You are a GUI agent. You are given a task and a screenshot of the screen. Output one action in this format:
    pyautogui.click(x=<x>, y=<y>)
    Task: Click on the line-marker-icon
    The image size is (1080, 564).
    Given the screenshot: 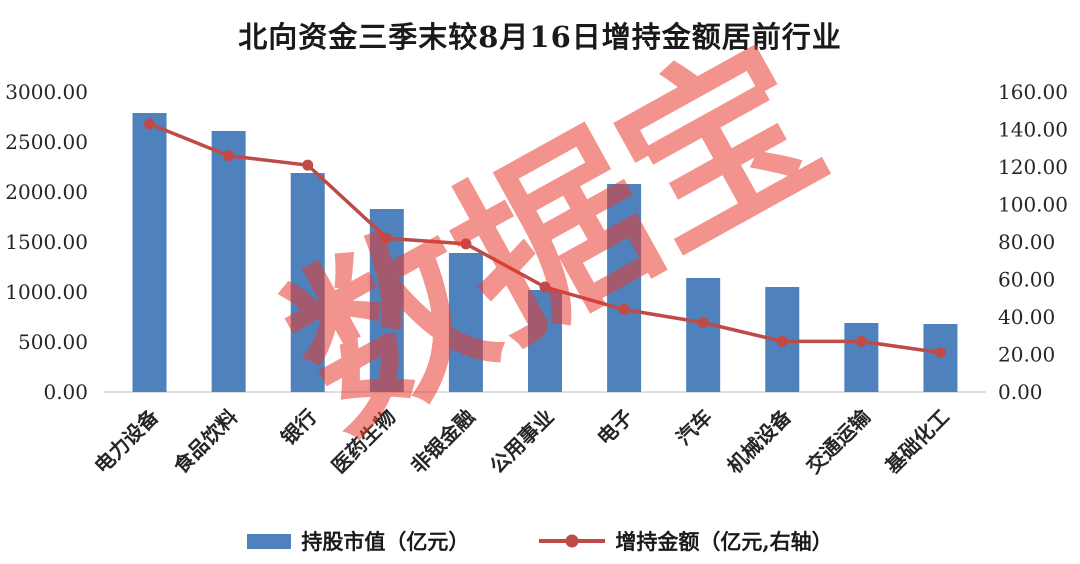 What is the action you would take?
    pyautogui.click(x=572, y=541)
    